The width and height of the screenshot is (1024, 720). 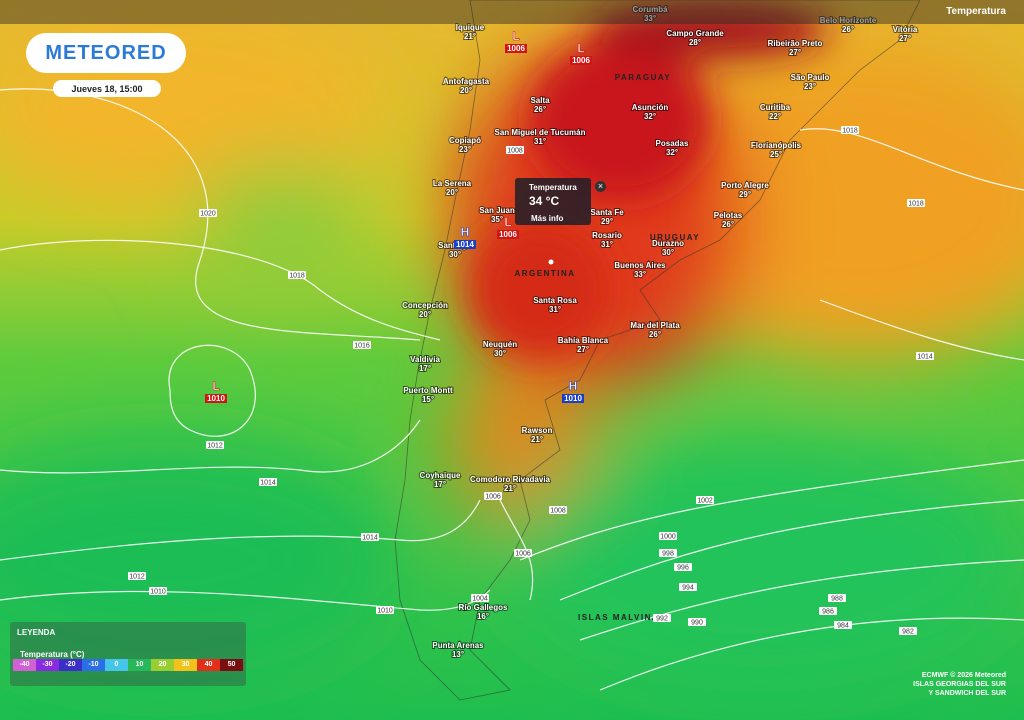 I want to click on date: Jueves 18, 15:00, so click(x=107, y=88).